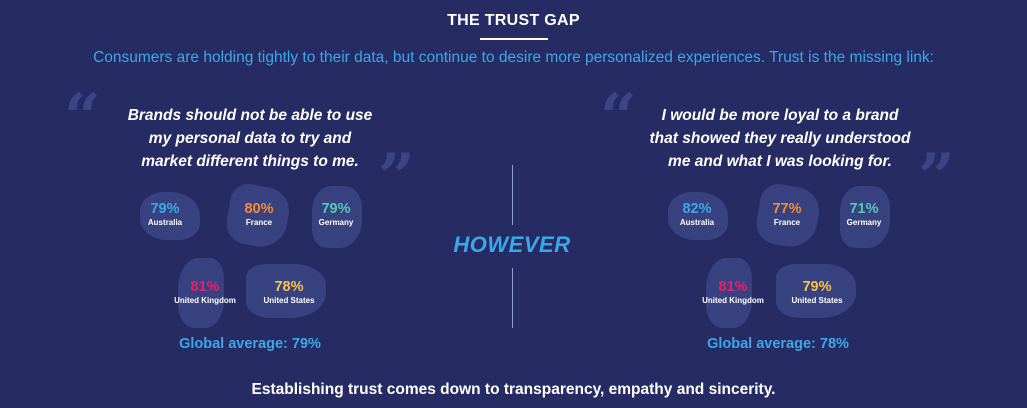 The image size is (1027, 408). What do you see at coordinates (864, 209) in the screenshot?
I see `stat-value: 71%` at bounding box center [864, 209].